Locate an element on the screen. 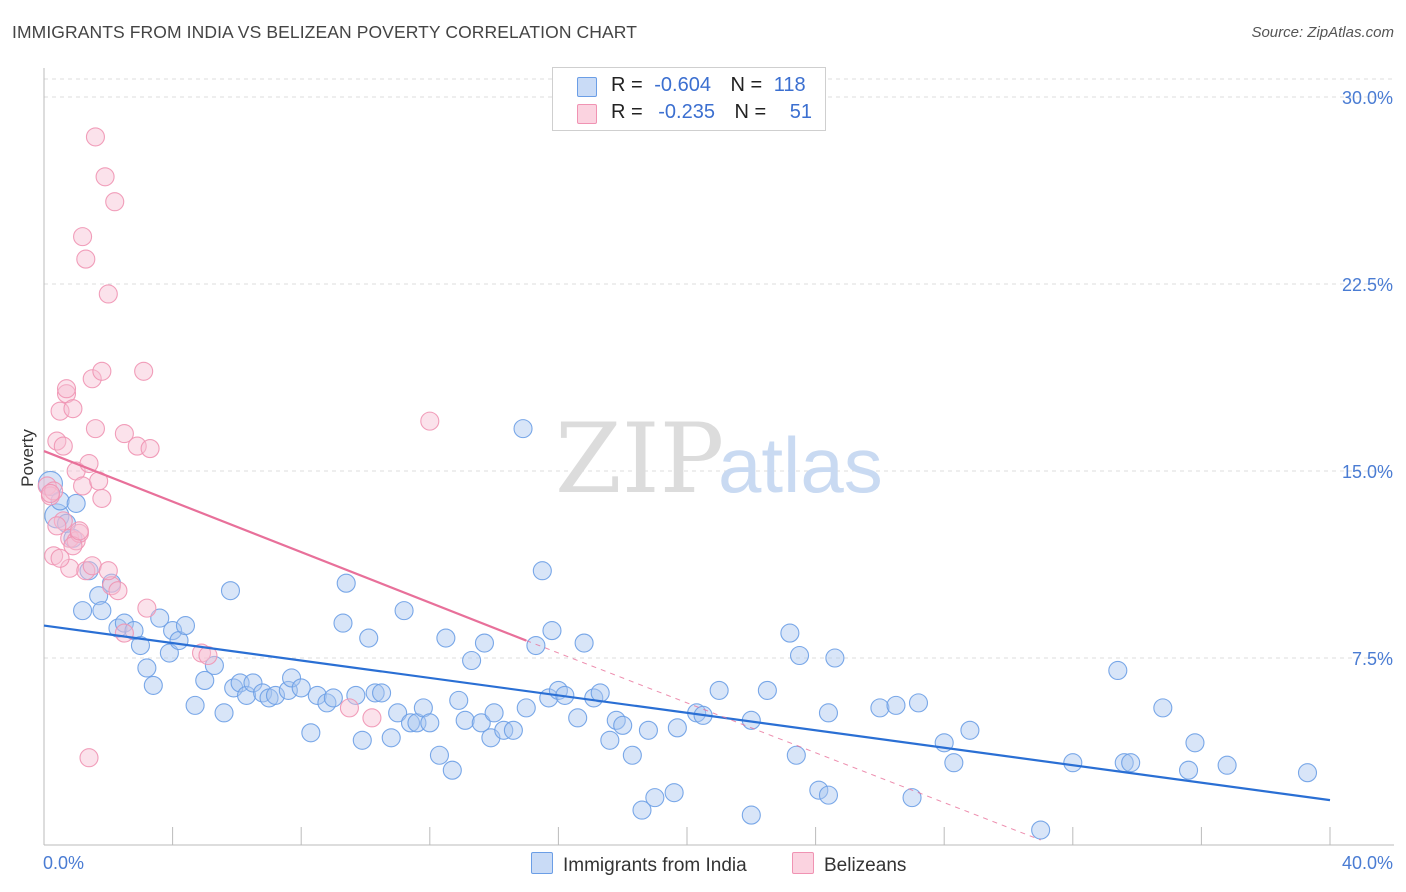 This screenshot has height=892, width=1406. y-tick-label: 7.5% is located at coordinates (1372, 659).